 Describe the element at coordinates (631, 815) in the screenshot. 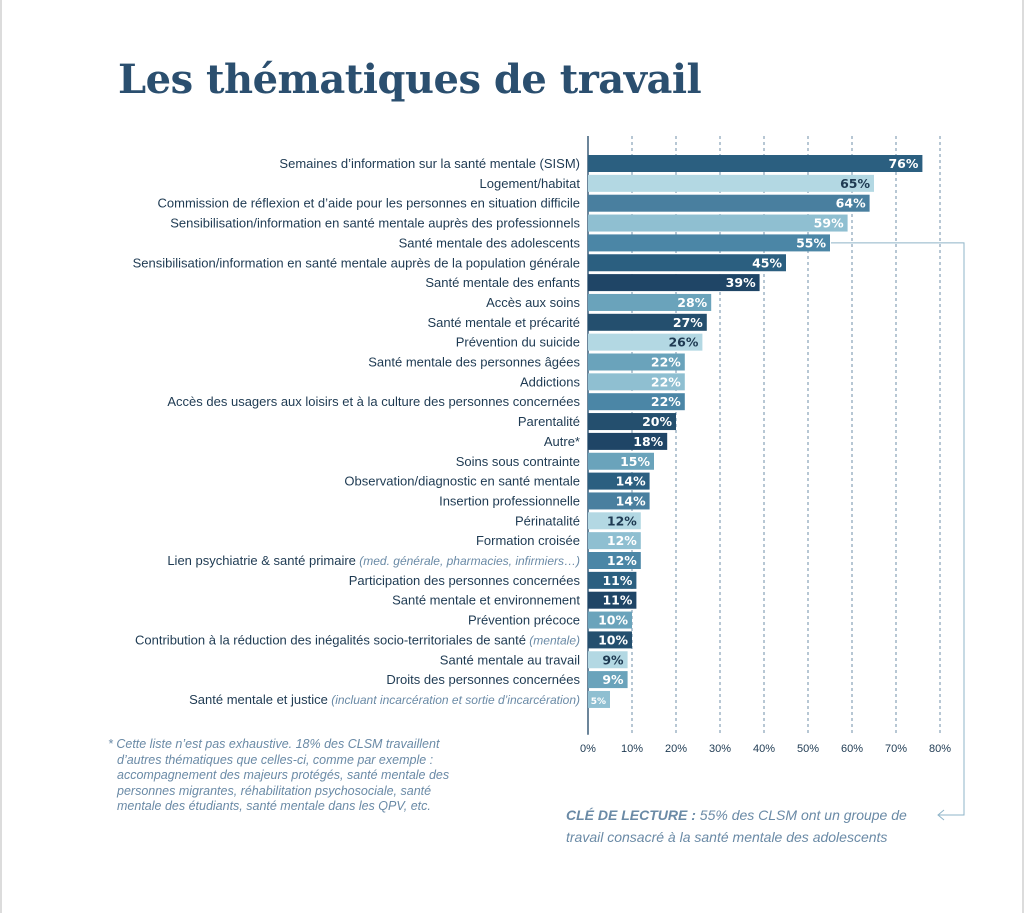

I see `reading-key-label: CLÉ DE LECTURE :` at that location.